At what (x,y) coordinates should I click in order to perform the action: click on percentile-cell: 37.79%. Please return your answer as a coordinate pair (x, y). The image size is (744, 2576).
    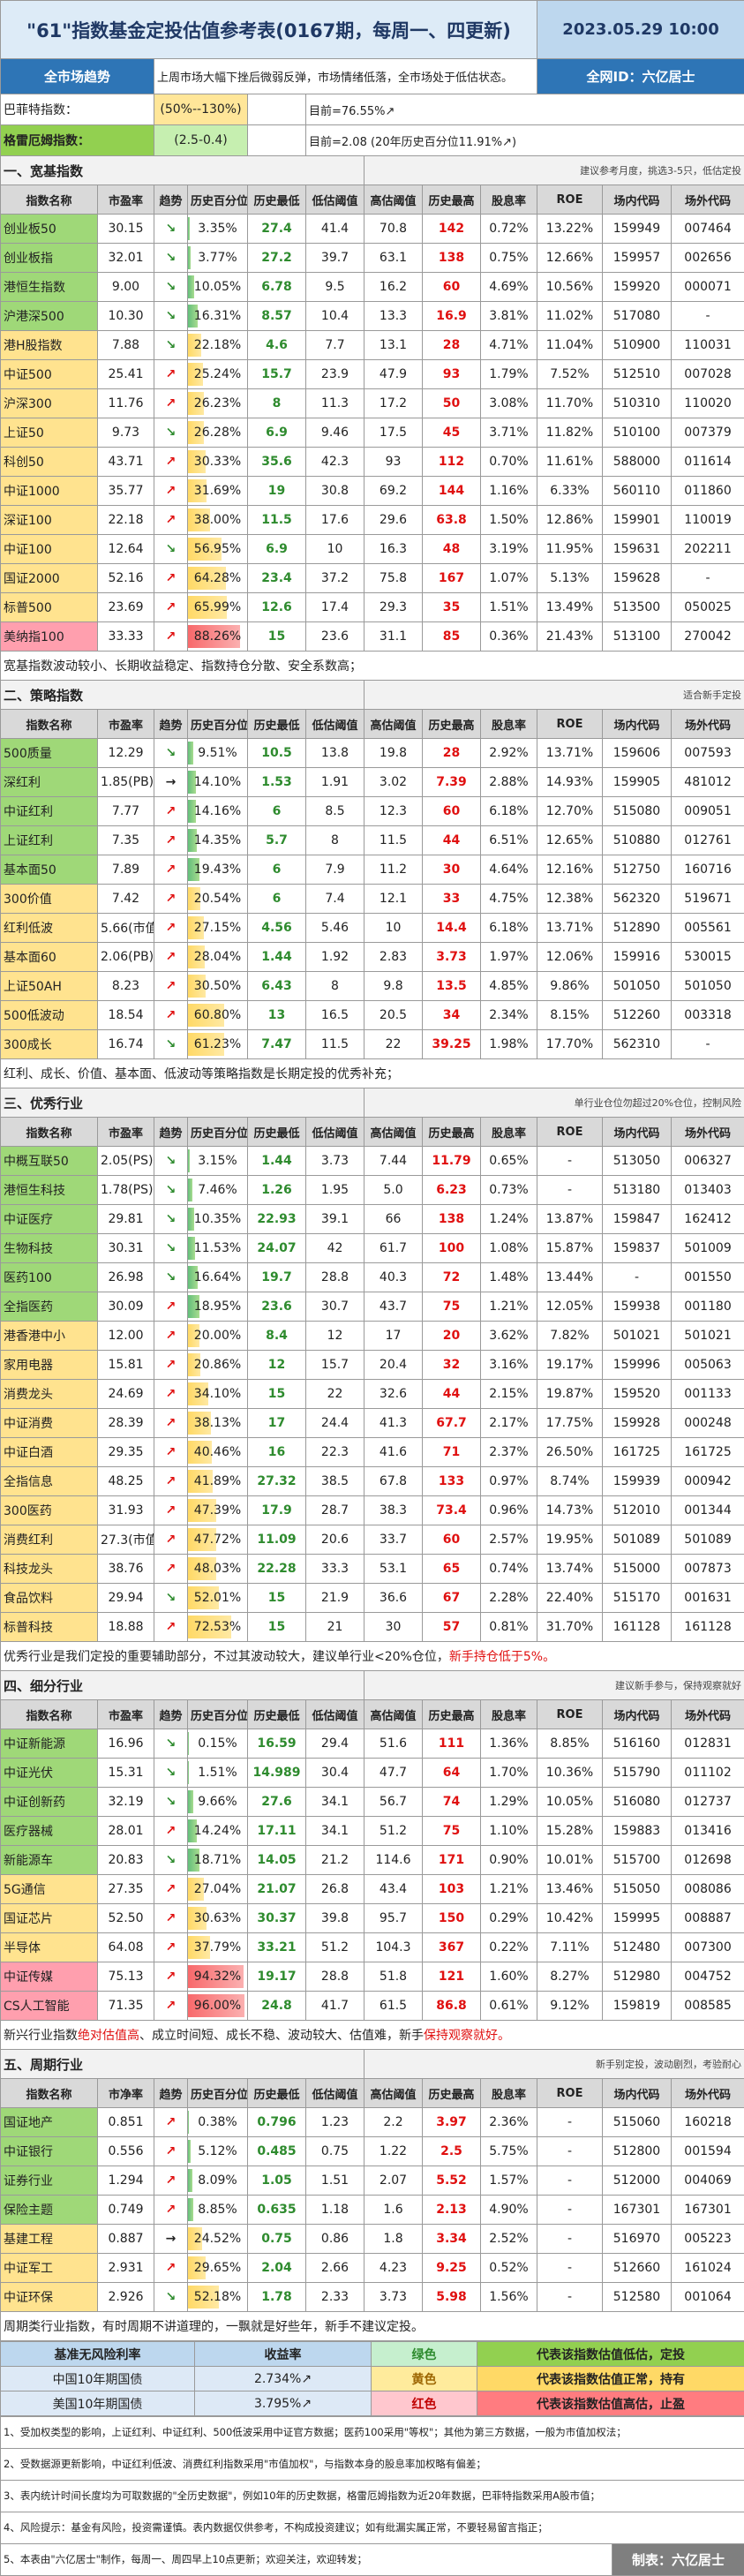
    Looking at the image, I should click on (217, 1947).